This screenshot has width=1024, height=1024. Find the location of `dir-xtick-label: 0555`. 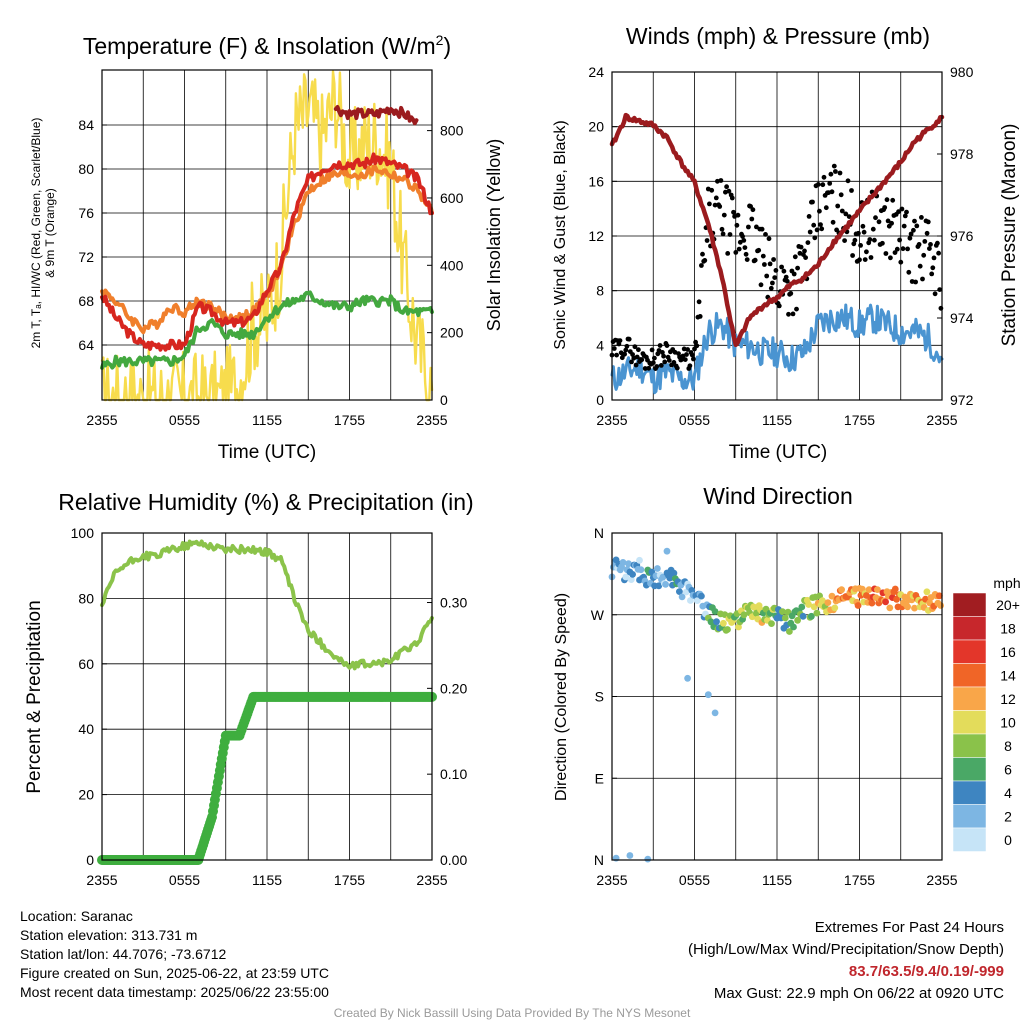

dir-xtick-label: 0555 is located at coordinates (694, 880).